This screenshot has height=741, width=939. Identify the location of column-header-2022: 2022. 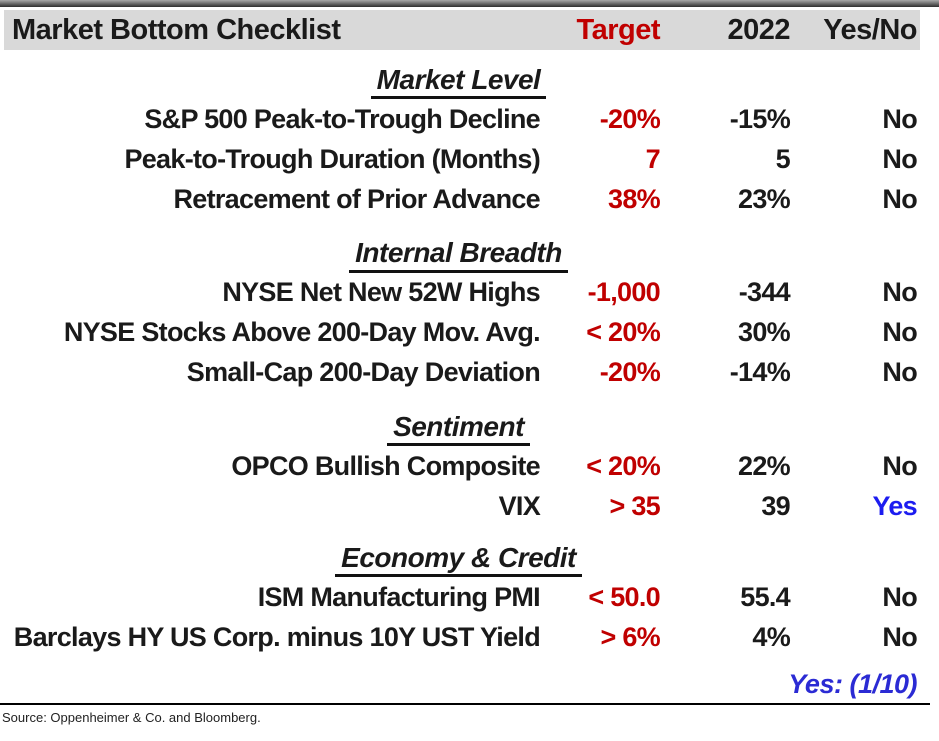
(758, 29).